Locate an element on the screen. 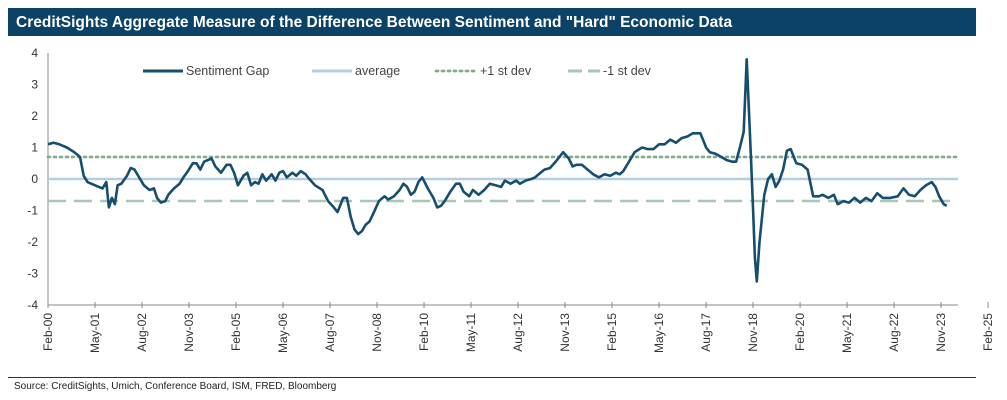 Image resolution: width=1007 pixels, height=400 pixels. y-tick-label: -1 is located at coordinates (32, 211).